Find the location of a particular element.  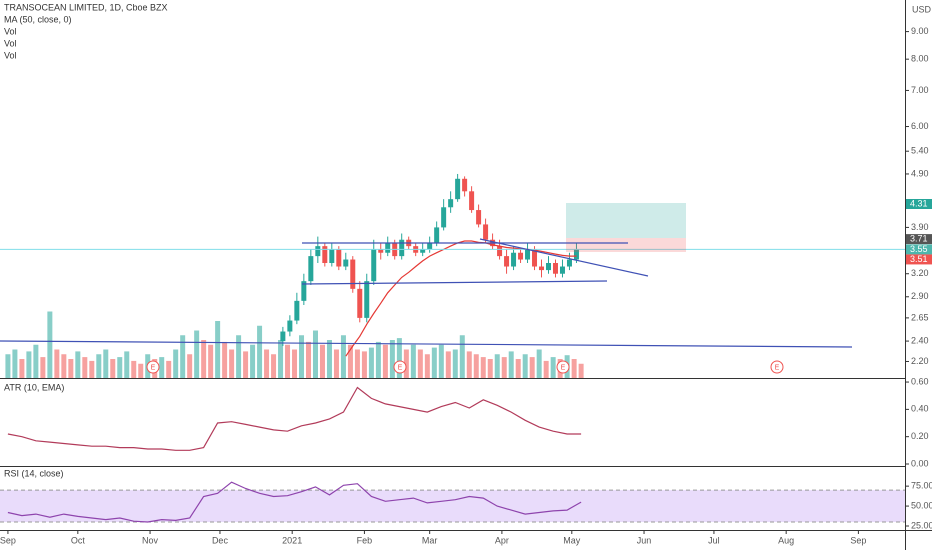

price-badge-label: 4.31 is located at coordinates (919, 203).